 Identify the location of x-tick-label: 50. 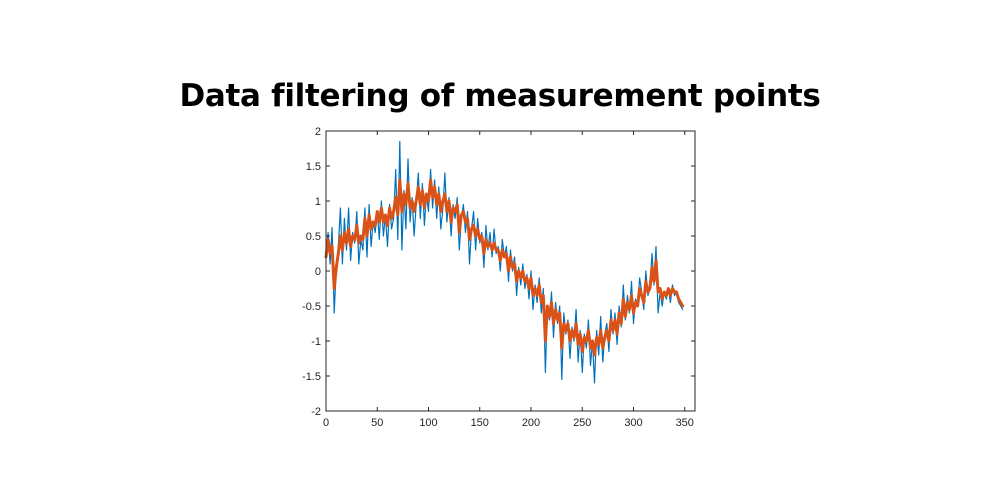
(377, 423).